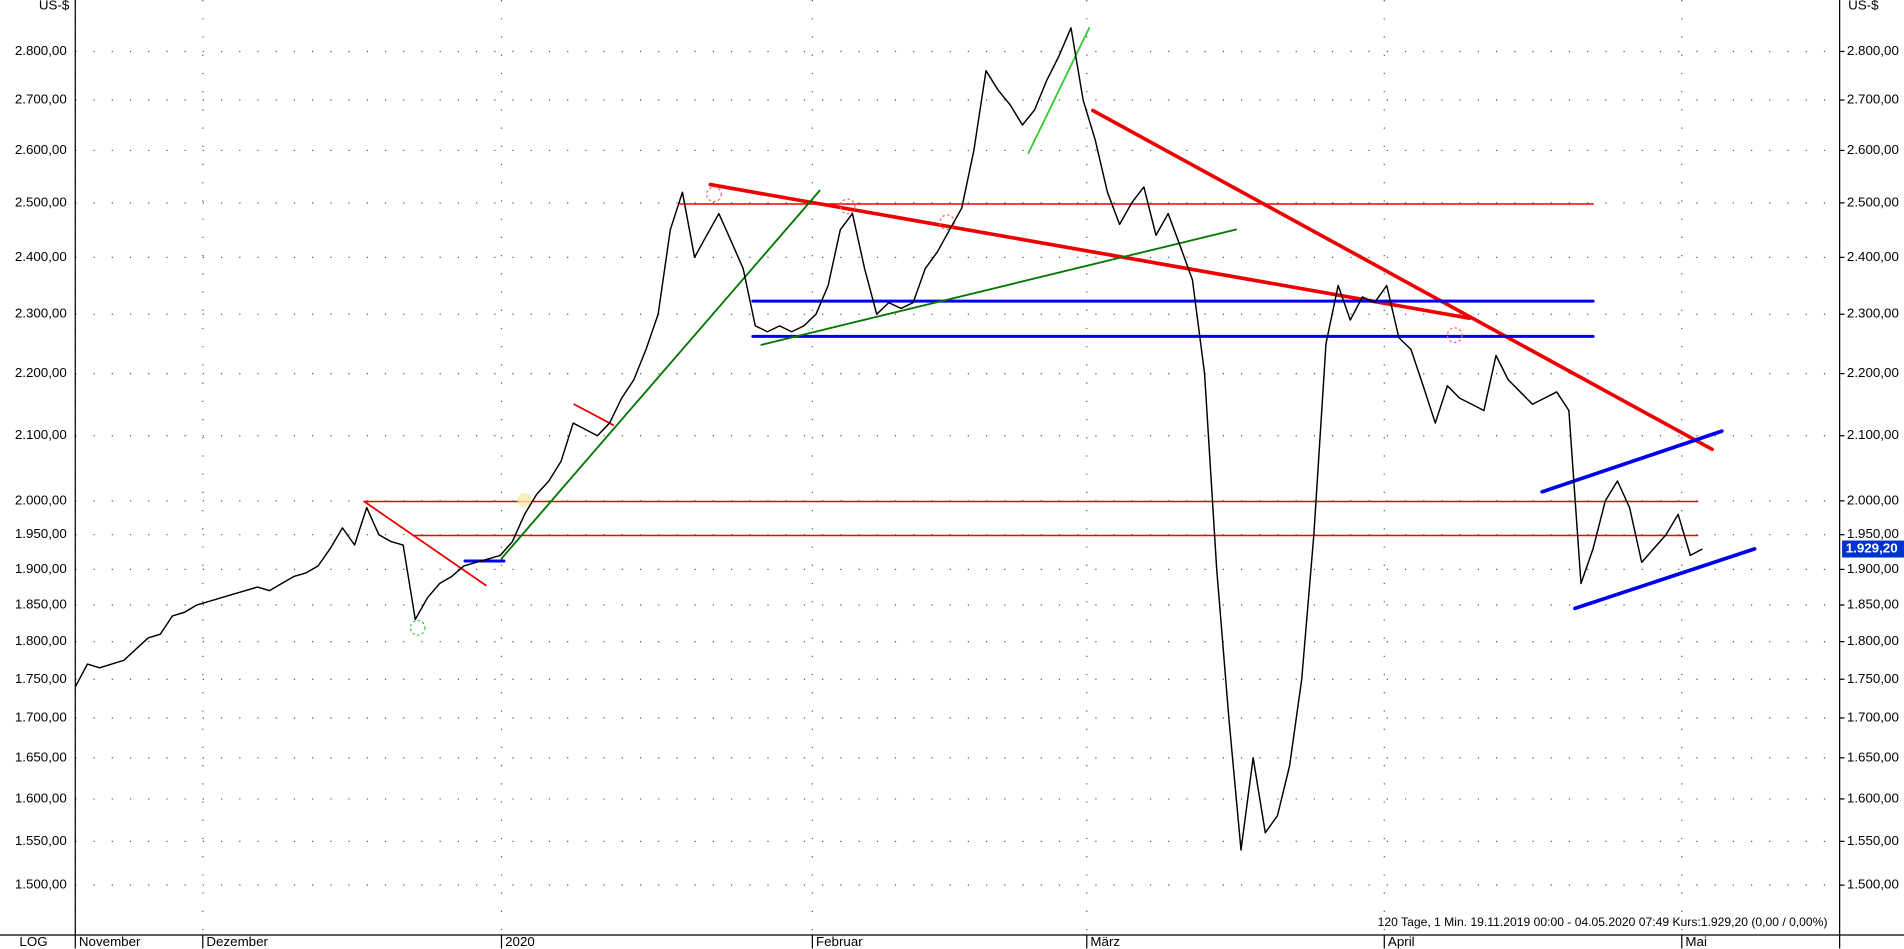  I want to click on price-box, so click(1873, 549).